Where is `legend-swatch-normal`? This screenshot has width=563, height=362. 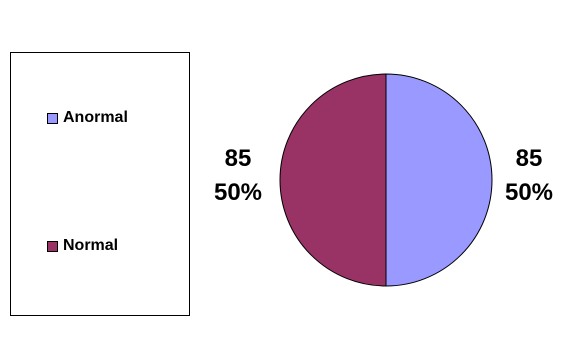 legend-swatch-normal is located at coordinates (52, 246).